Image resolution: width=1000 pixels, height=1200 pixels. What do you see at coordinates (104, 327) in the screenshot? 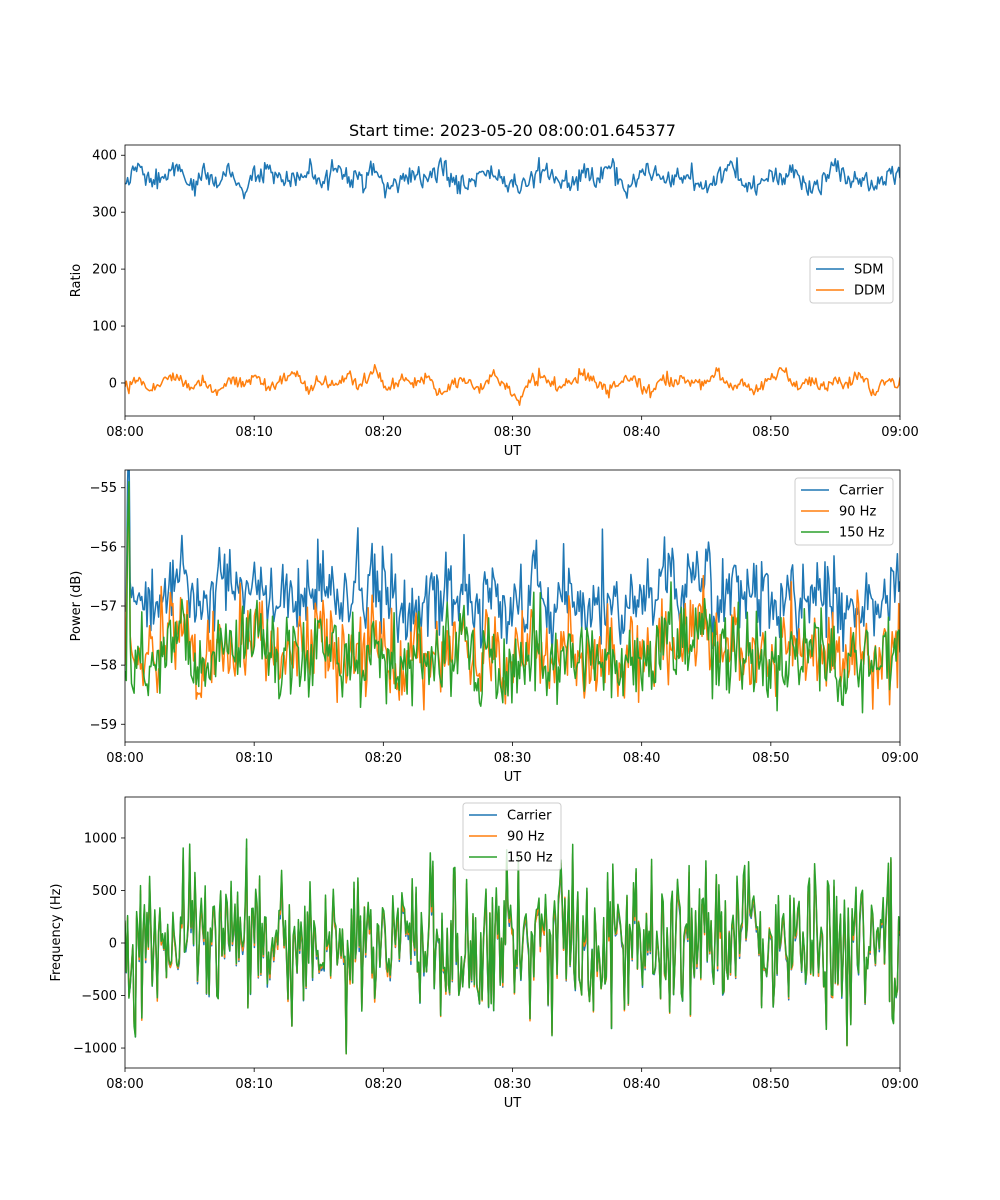
I see `y-tick-label: 100` at bounding box center [104, 327].